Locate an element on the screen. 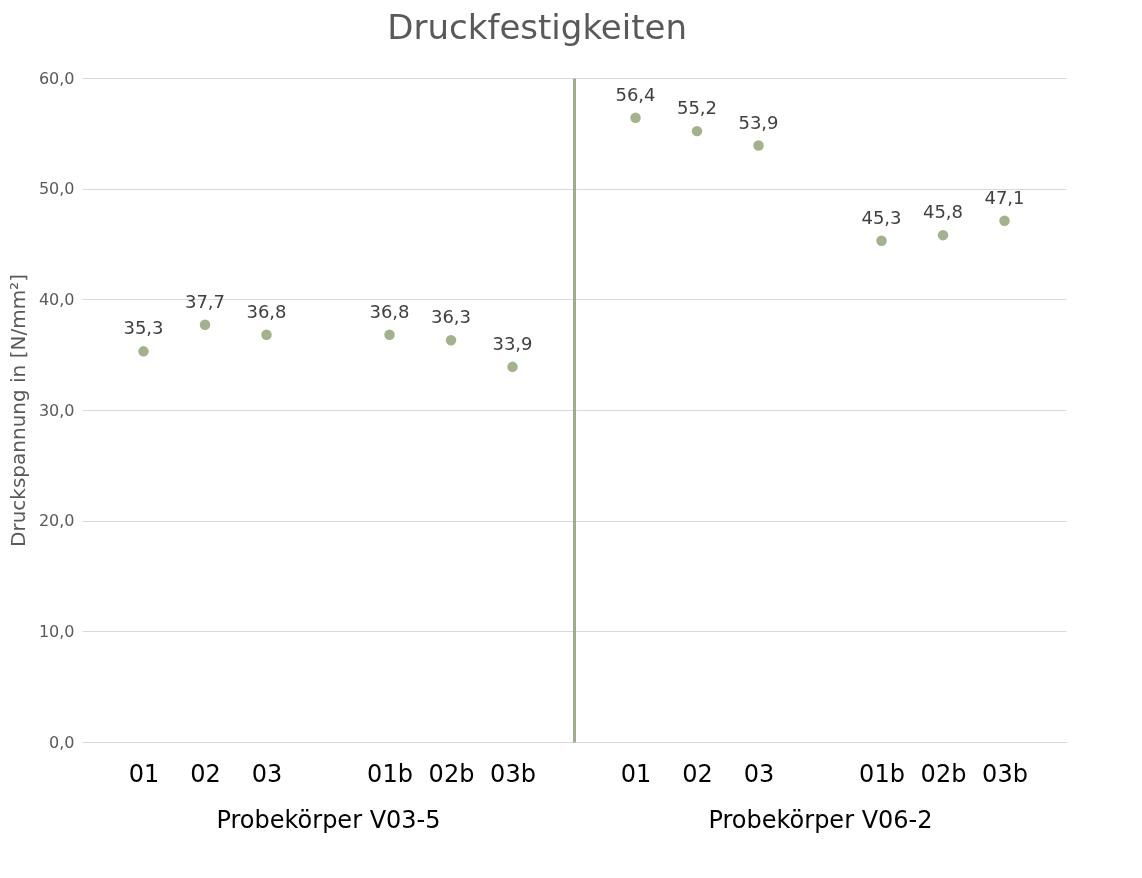 Image resolution: width=1142 pixels, height=878 pixels. y-tick-label: 50,0 is located at coordinates (56, 189).